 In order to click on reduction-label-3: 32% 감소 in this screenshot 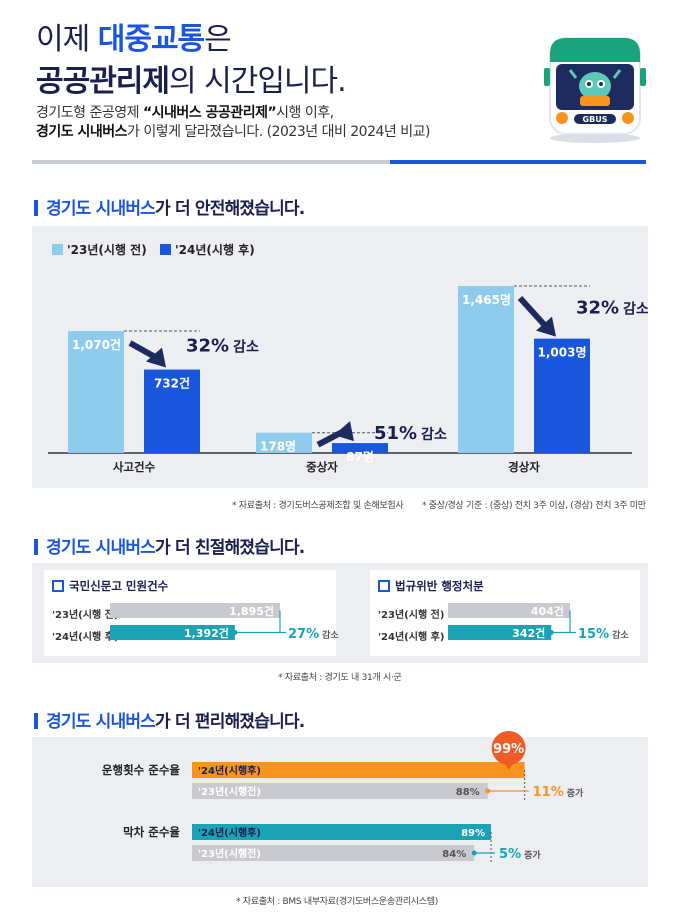, I will do `click(612, 307)`.